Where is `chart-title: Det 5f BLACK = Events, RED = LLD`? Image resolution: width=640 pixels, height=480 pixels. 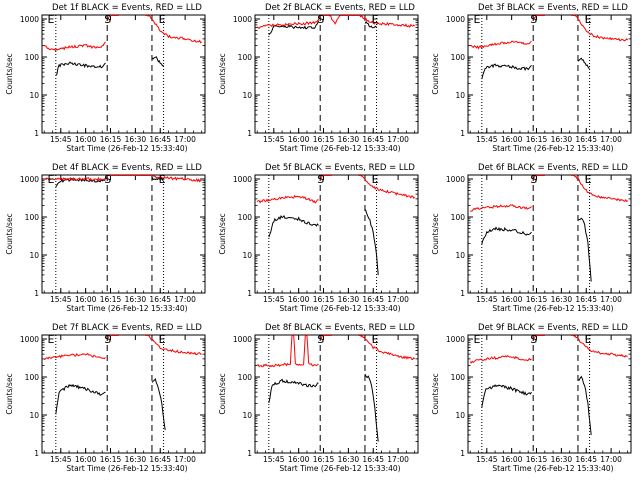
chart-title: Det 5f BLACK = Events, RED = LLD is located at coordinates (340, 168).